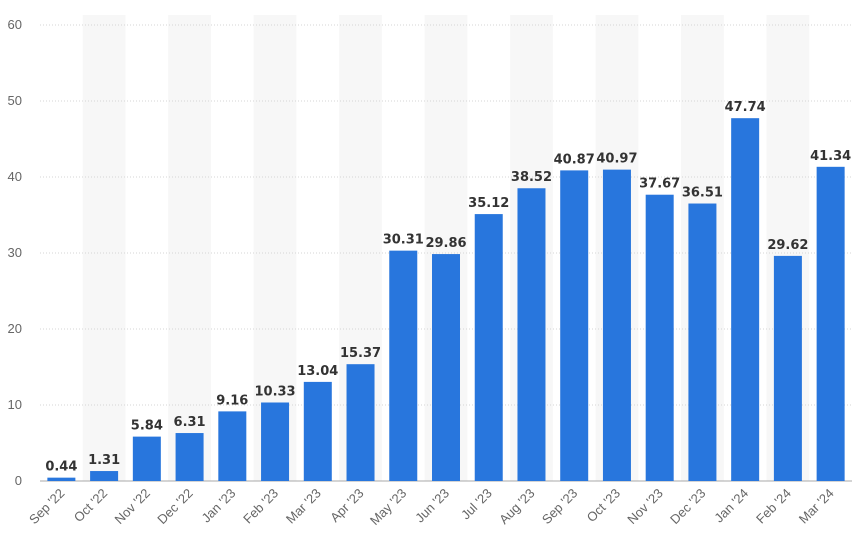 This screenshot has width=854, height=544. What do you see at coordinates (773, 506) in the screenshot?
I see `x-tick-label: Feb '24` at bounding box center [773, 506].